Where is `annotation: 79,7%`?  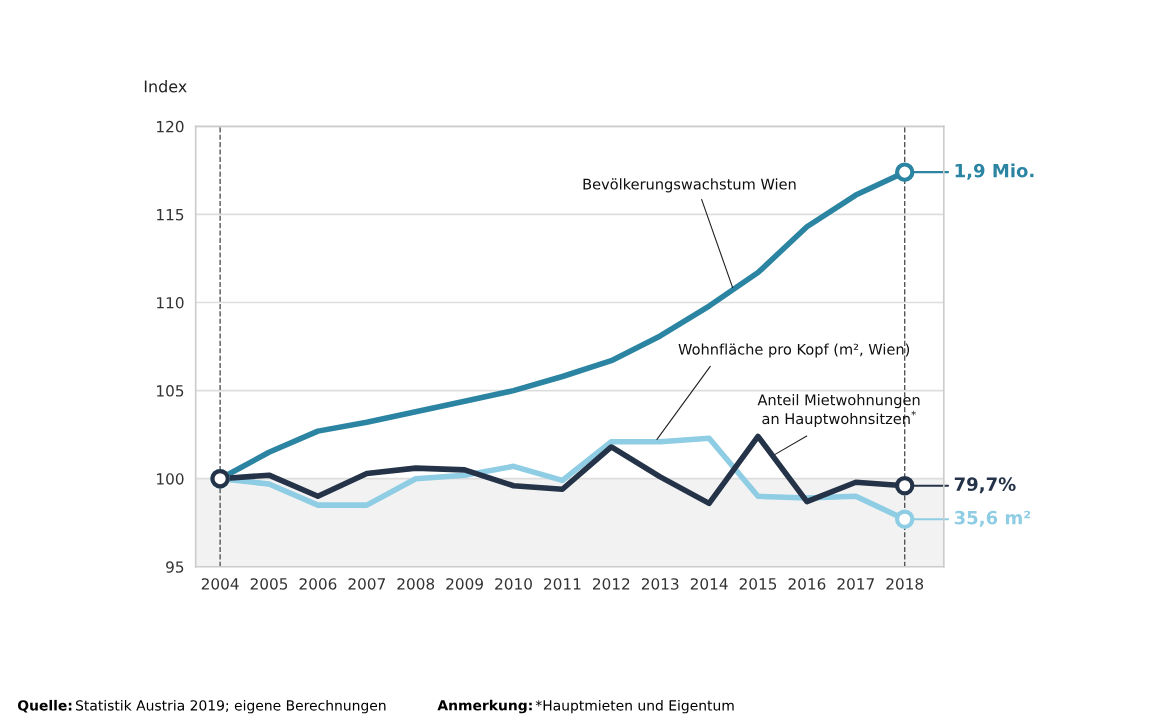 annotation: 79,7% is located at coordinates (985, 485).